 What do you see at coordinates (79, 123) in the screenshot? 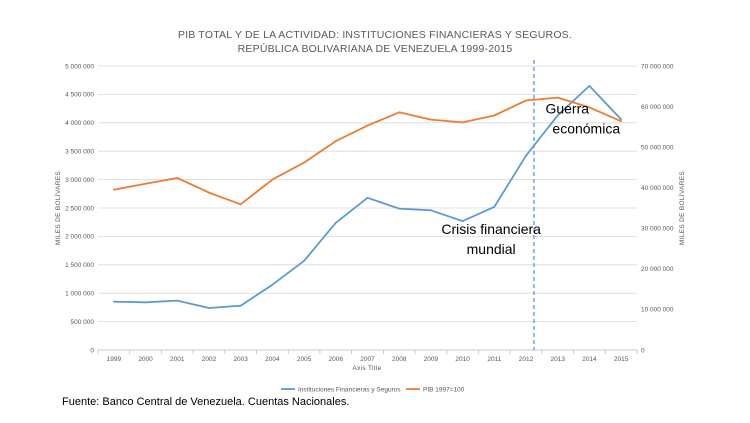
I see `y-left-tick-label: 4 000 000` at bounding box center [79, 123].